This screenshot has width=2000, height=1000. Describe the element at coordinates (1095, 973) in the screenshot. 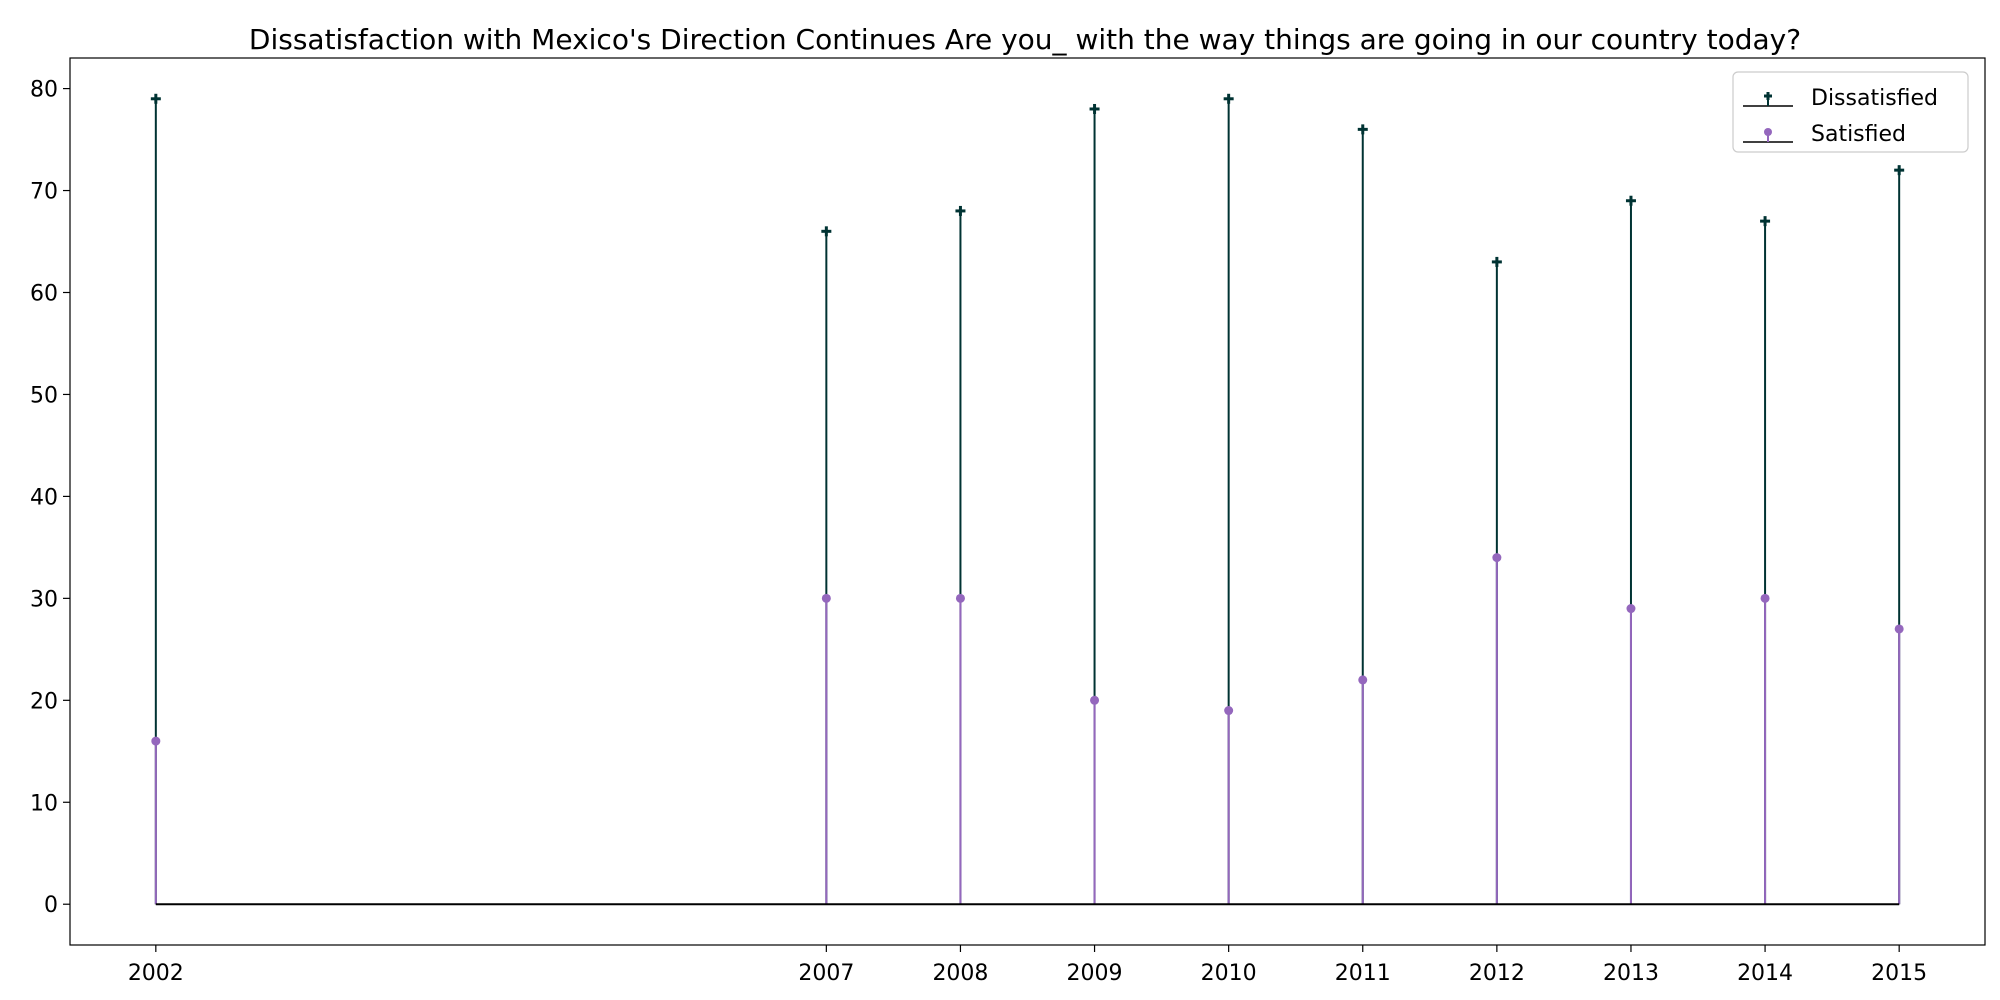

I see `x-tick-label: 2009` at that location.